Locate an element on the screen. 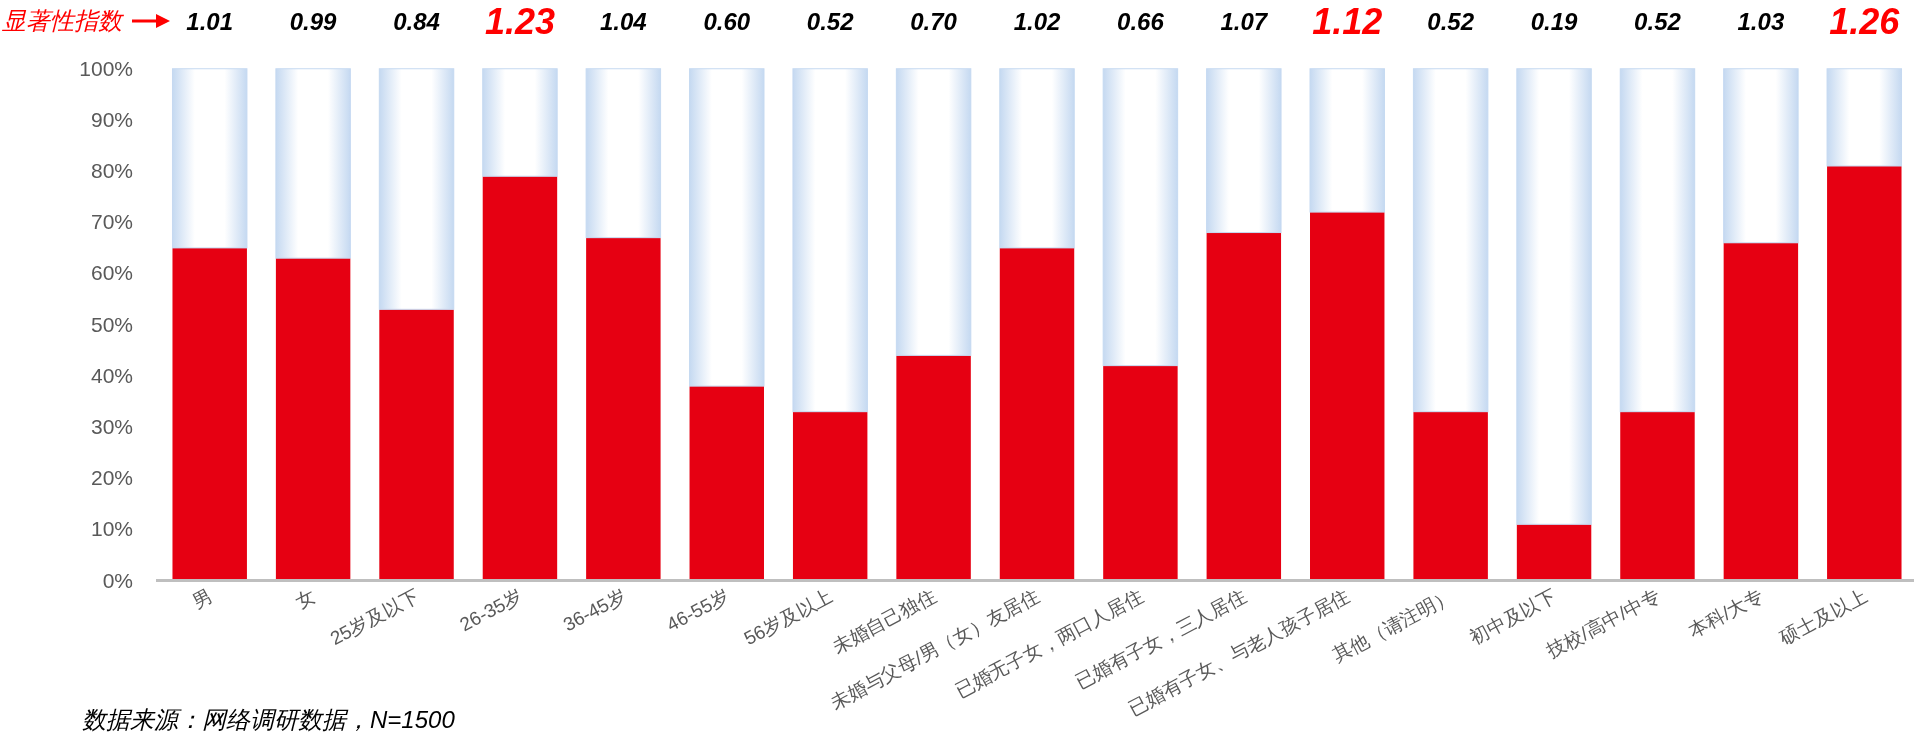  x-tick-label: 男 is located at coordinates (202, 598).